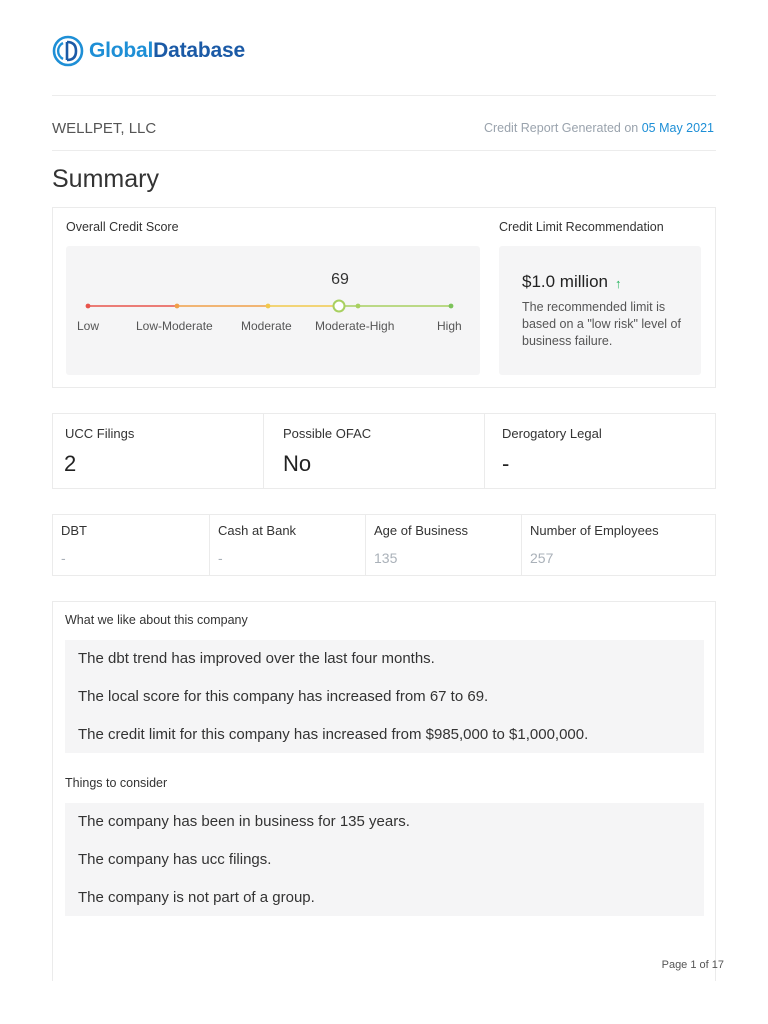 This screenshot has width=768, height=1024. I want to click on list-item: The company is not part of a group., so click(196, 897).